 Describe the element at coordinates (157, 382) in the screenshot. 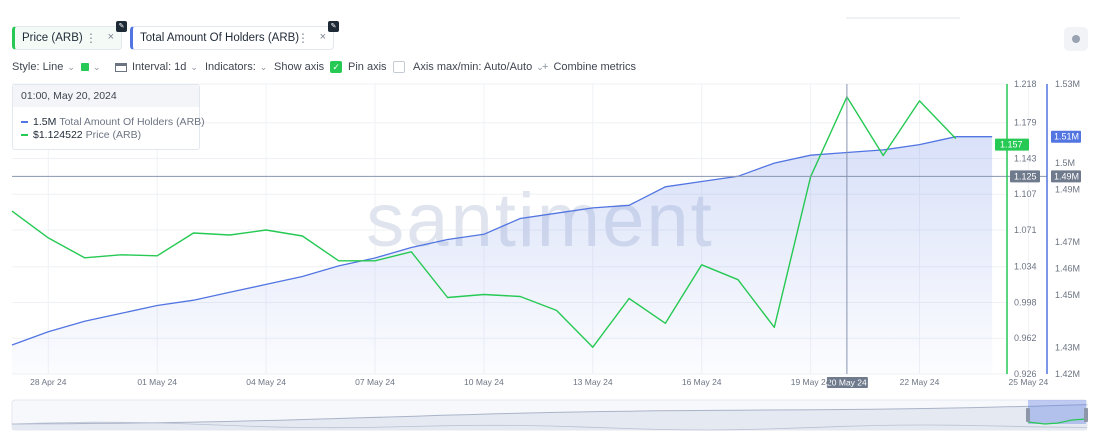

I see `x-tick-label: 01 May 24` at that location.